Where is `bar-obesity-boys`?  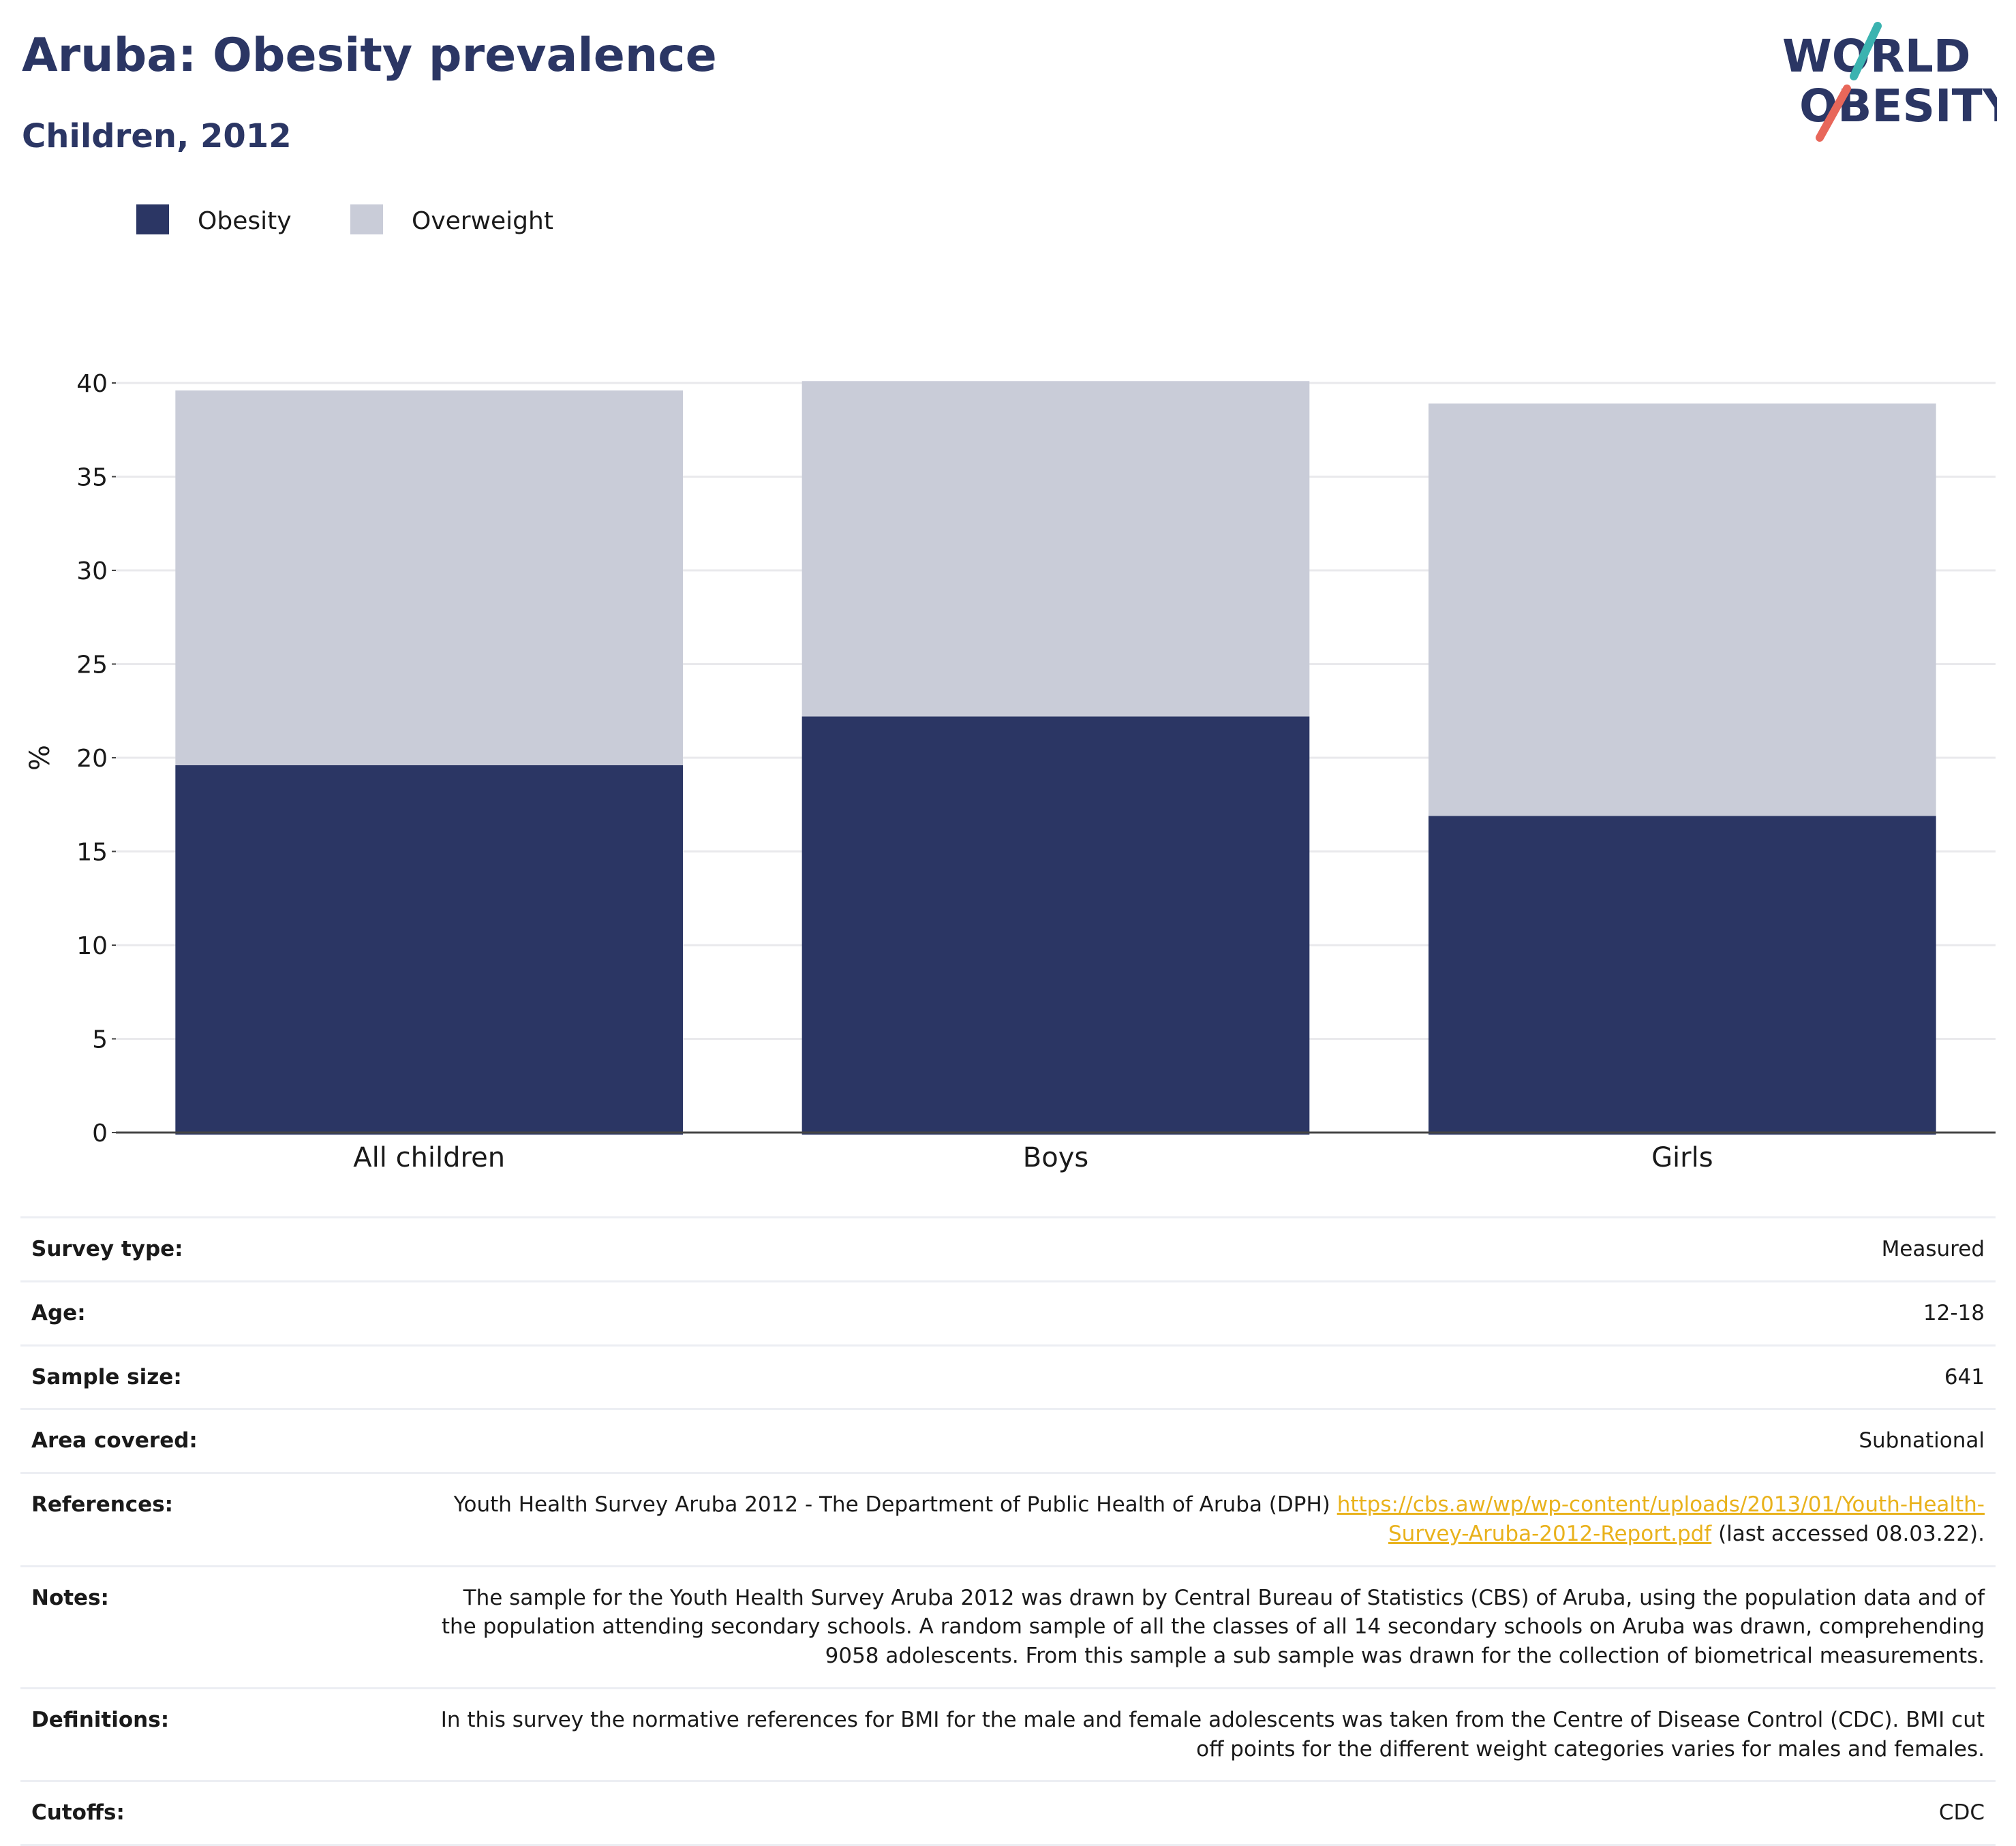 bar-obesity-boys is located at coordinates (1055, 925).